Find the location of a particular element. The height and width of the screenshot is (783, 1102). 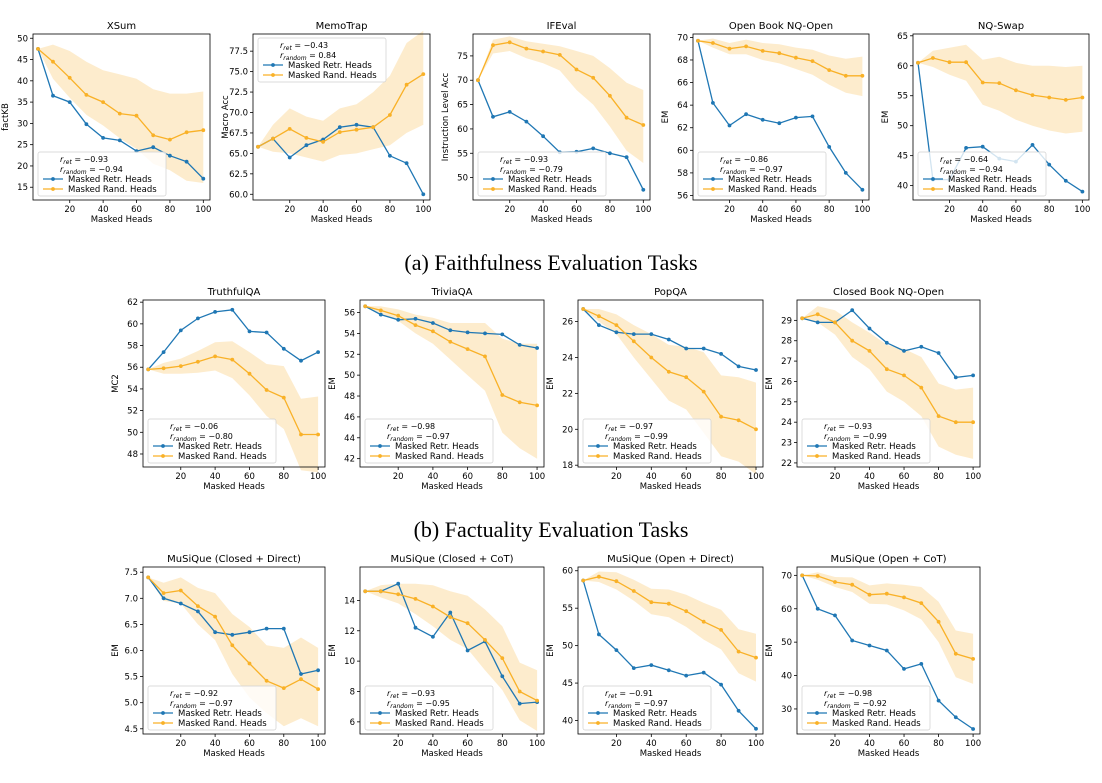

y-tick-label: 62 is located at coordinates (132, 303).